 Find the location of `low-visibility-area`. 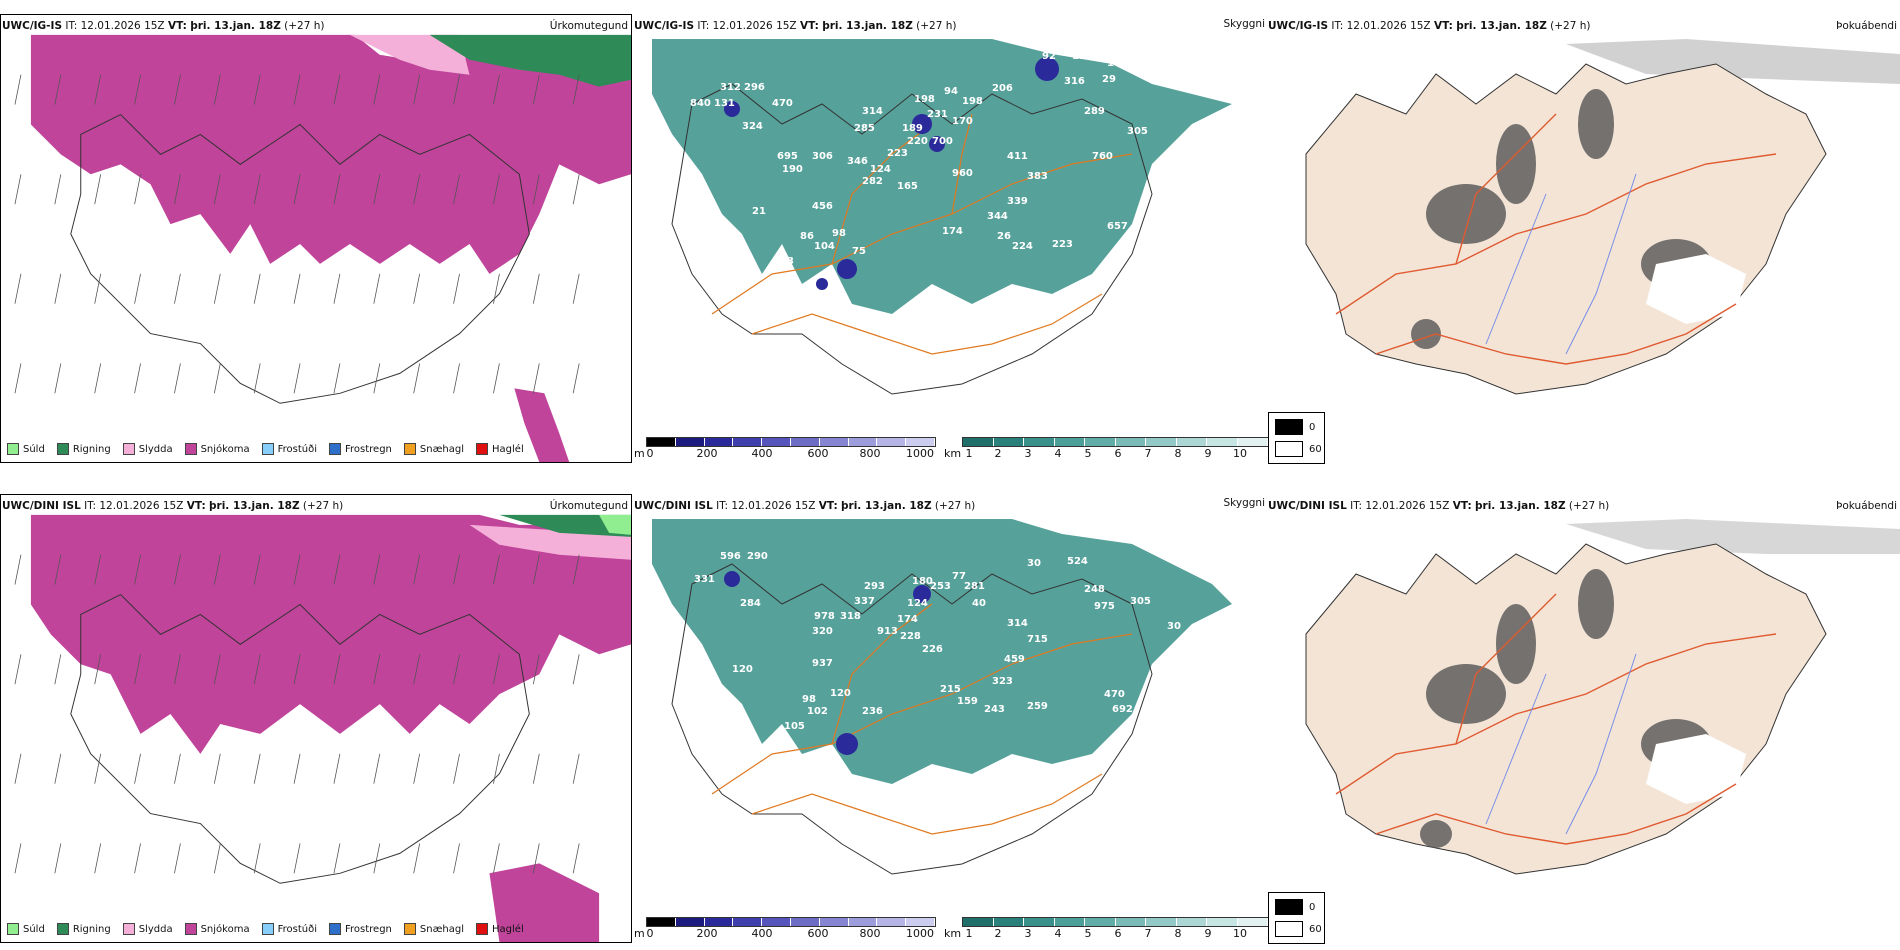

low-visibility-area is located at coordinates (942, 176).